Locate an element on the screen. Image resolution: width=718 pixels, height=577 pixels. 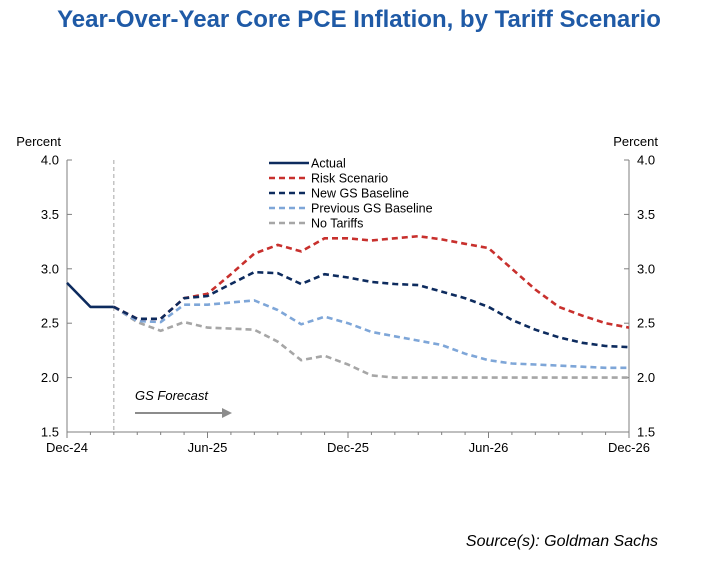
x-tick-label: Dec-25 is located at coordinates (348, 447).